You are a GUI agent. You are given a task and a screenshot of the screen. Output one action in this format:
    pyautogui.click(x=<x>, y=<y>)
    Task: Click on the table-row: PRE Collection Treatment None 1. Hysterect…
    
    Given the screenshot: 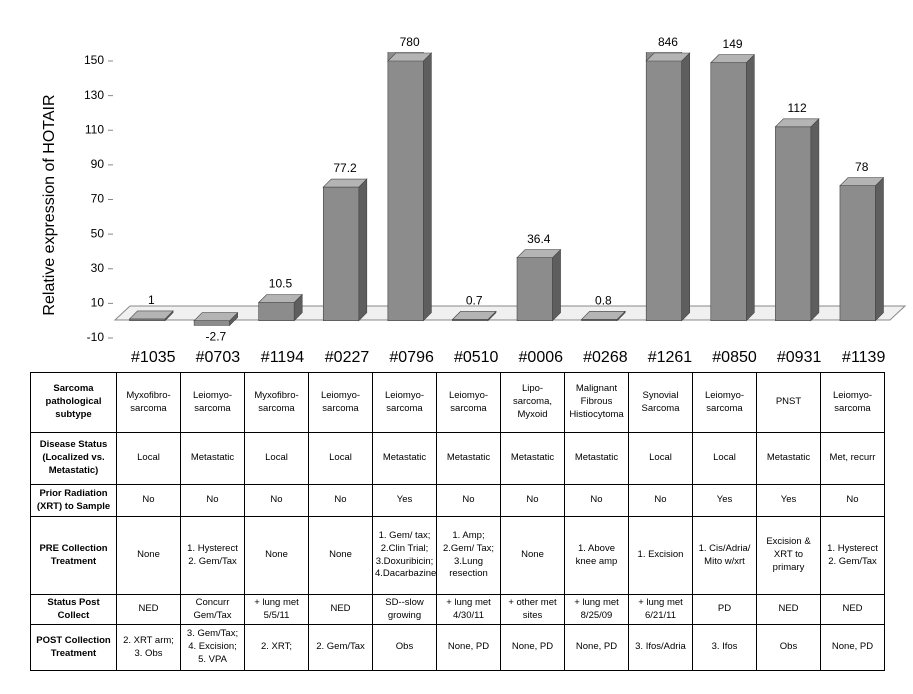 What is the action you would take?
    pyautogui.click(x=457, y=555)
    